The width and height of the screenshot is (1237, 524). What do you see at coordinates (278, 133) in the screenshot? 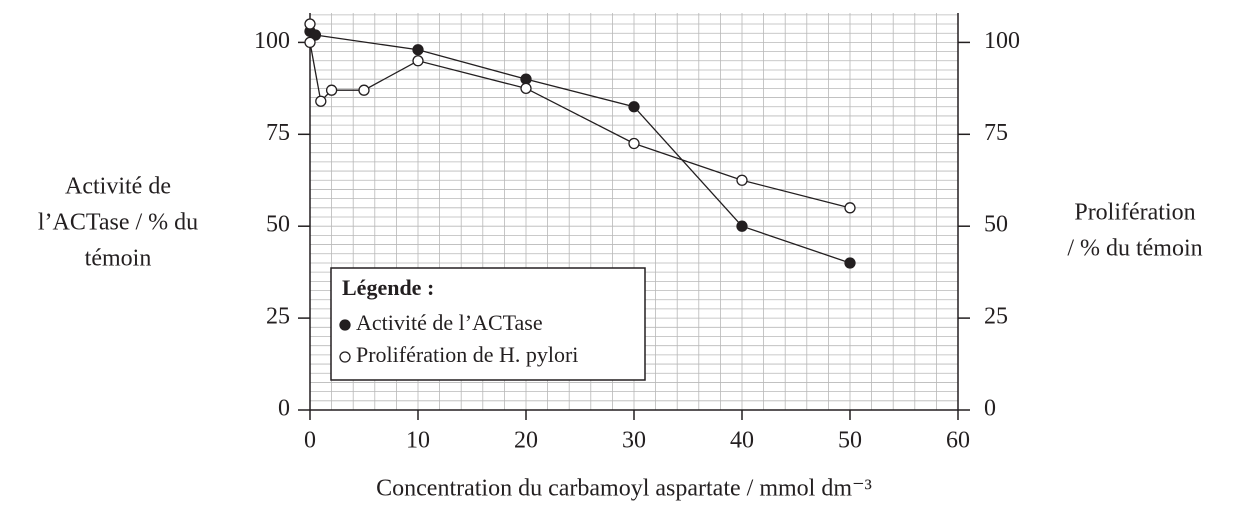
I see `y-tick-label: 75` at bounding box center [278, 133].